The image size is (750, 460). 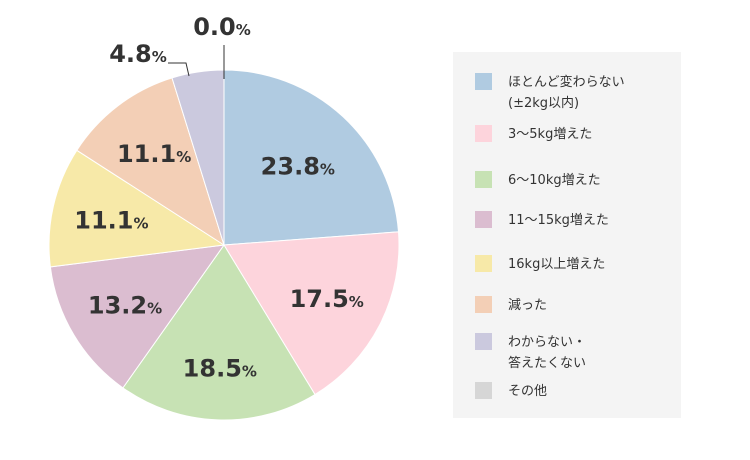 What do you see at coordinates (125, 305) in the screenshot?
I see `data-label-3: 13.2%` at bounding box center [125, 305].